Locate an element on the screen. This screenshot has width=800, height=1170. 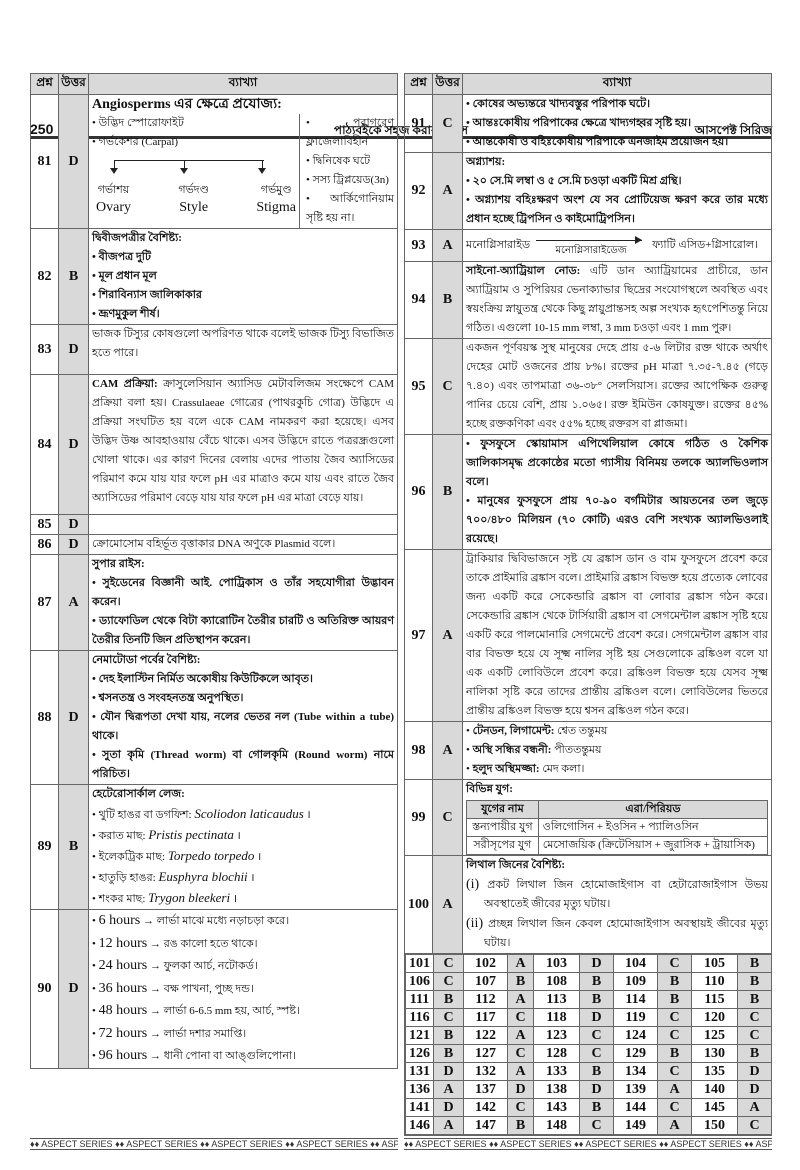
enzyme-arrow: মনোগ্লিসারাইডেজ is located at coordinates (591, 245).